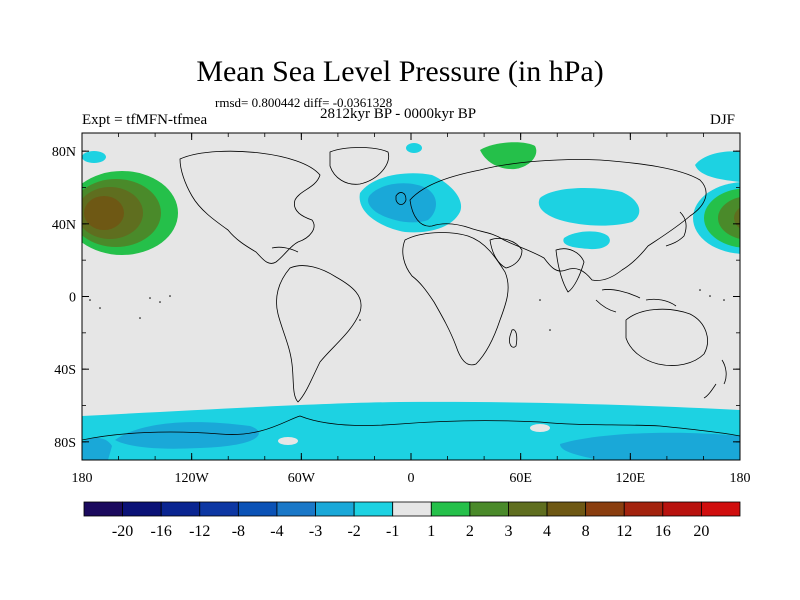  Describe the element at coordinates (276, 531) in the screenshot. I see `colorbar-label: -4` at that location.